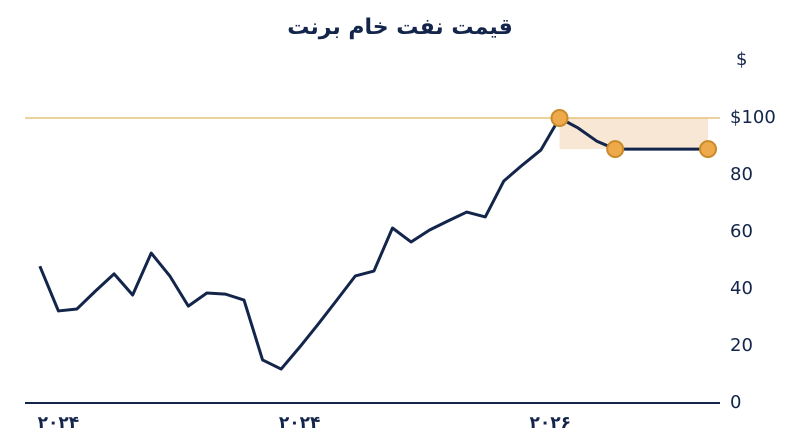 This screenshot has width=800, height=447. I want to click on y-tick-label: 0, so click(735, 402).